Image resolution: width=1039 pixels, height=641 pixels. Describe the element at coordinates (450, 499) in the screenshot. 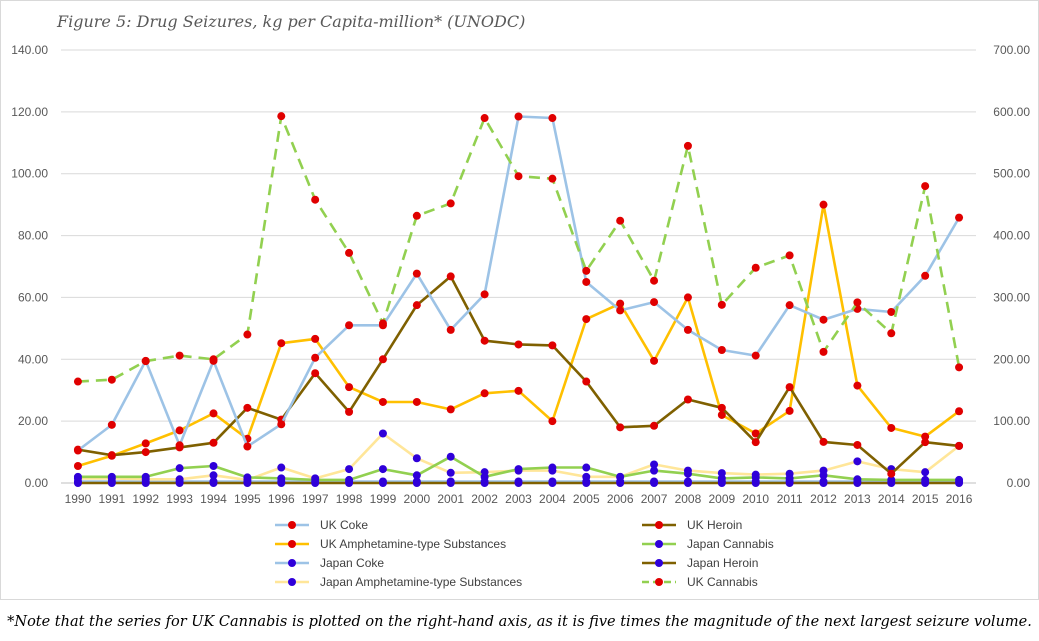

I see `x-tick-label: 2001` at that location.